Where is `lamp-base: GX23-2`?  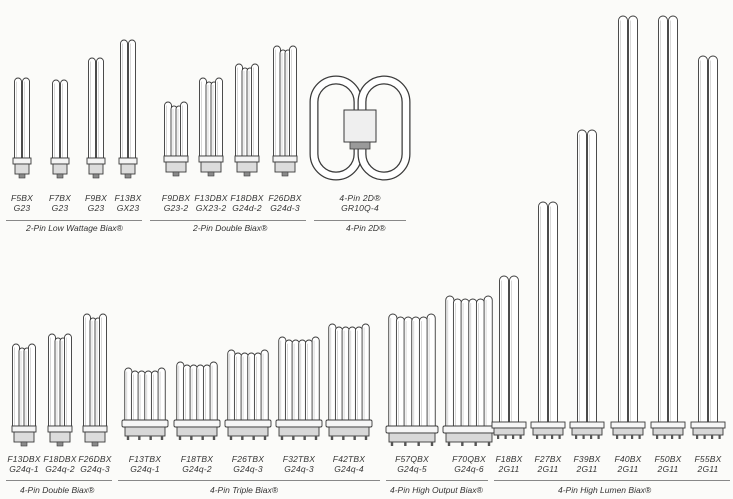
lamp-base: GX23-2 is located at coordinates (211, 208).